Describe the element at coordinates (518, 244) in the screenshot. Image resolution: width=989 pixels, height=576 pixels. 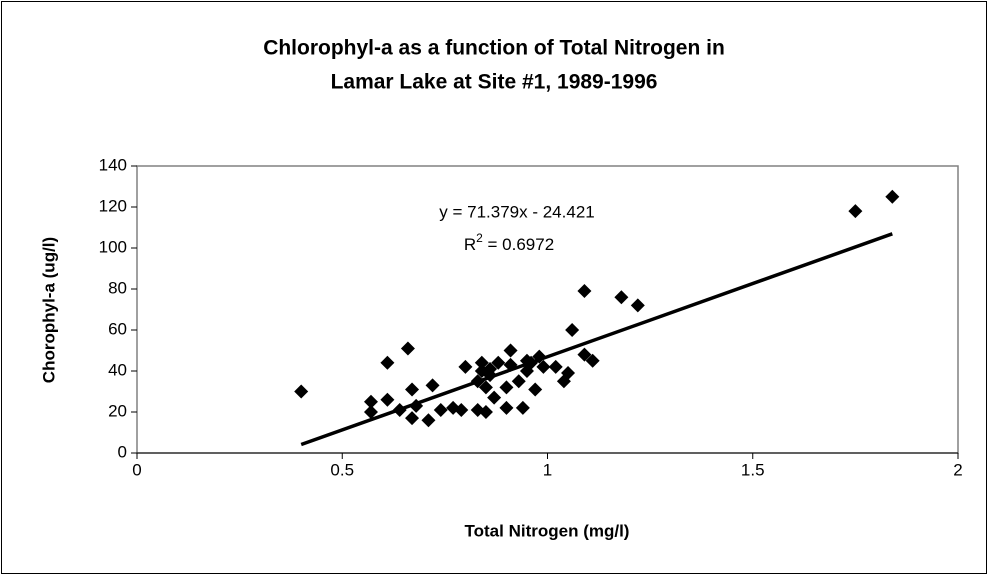
I see `r-squared-value: = 0.6972` at that location.